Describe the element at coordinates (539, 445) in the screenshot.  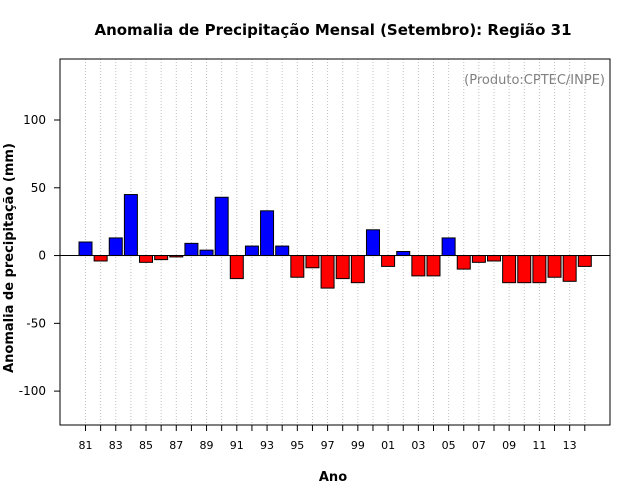
I see `x-tick-label: 11` at that location.